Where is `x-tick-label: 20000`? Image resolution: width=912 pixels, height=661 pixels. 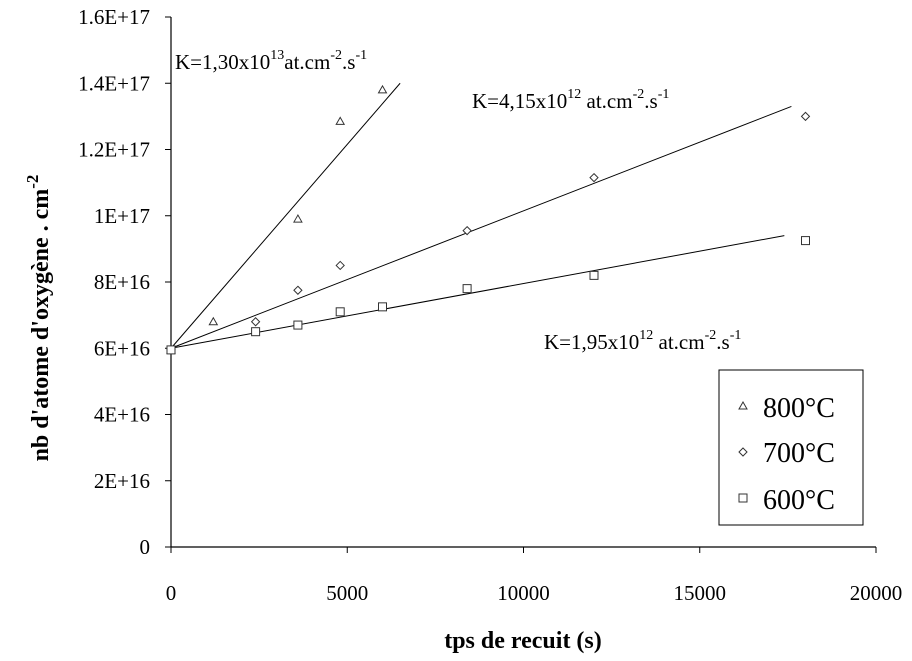
x-tick-label: 20000 is located at coordinates (876, 593).